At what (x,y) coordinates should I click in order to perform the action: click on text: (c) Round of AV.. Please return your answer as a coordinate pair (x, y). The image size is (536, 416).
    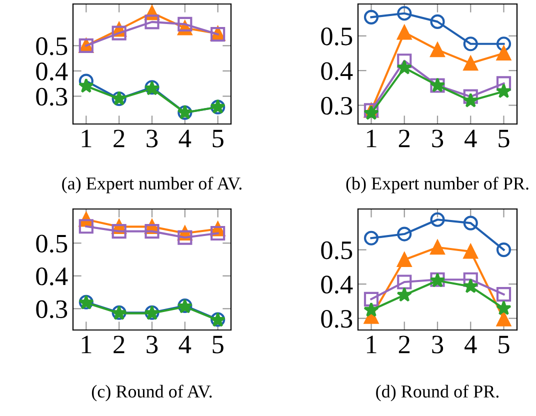
    Looking at the image, I should click on (152, 393).